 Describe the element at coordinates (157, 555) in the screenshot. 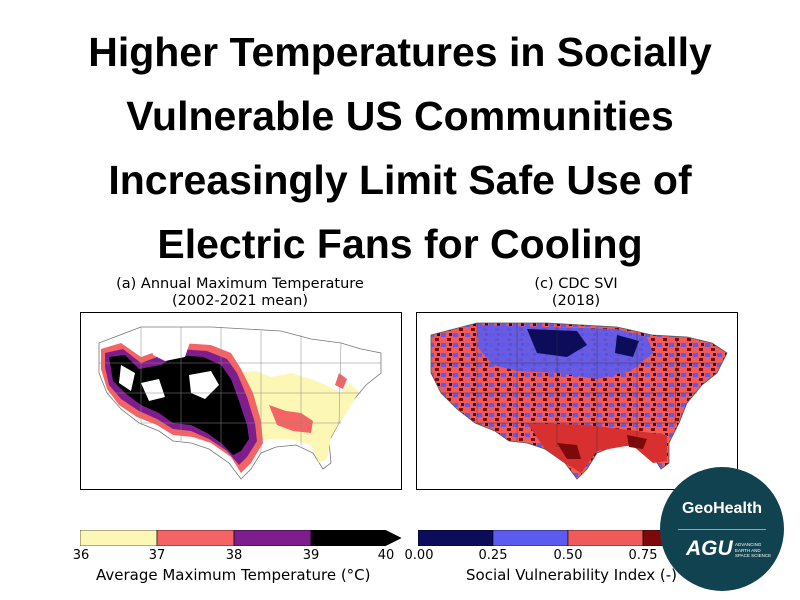

I see `colorbar-a-tick: 37` at that location.